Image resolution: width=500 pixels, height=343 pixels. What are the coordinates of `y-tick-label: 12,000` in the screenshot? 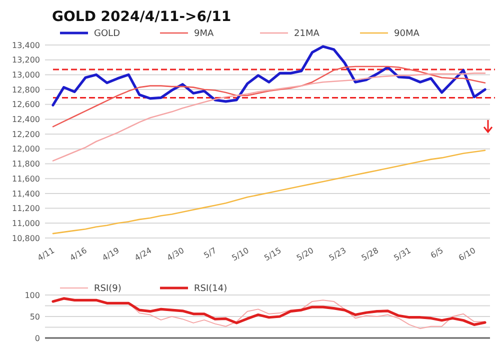 It's located at (26, 149).